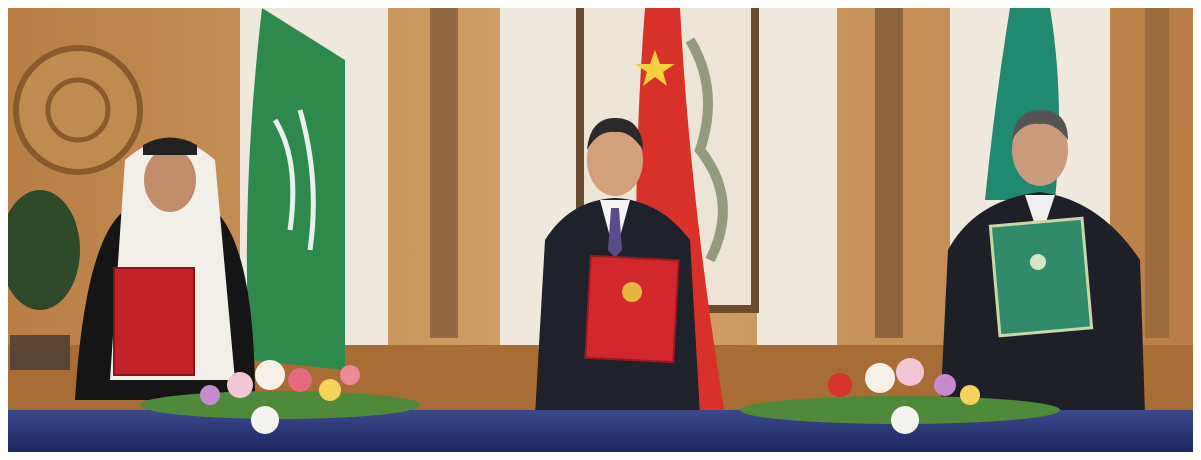 Image resolution: width=1201 pixels, height=460 pixels. I want to click on person-shirt, so click(1040, 217).